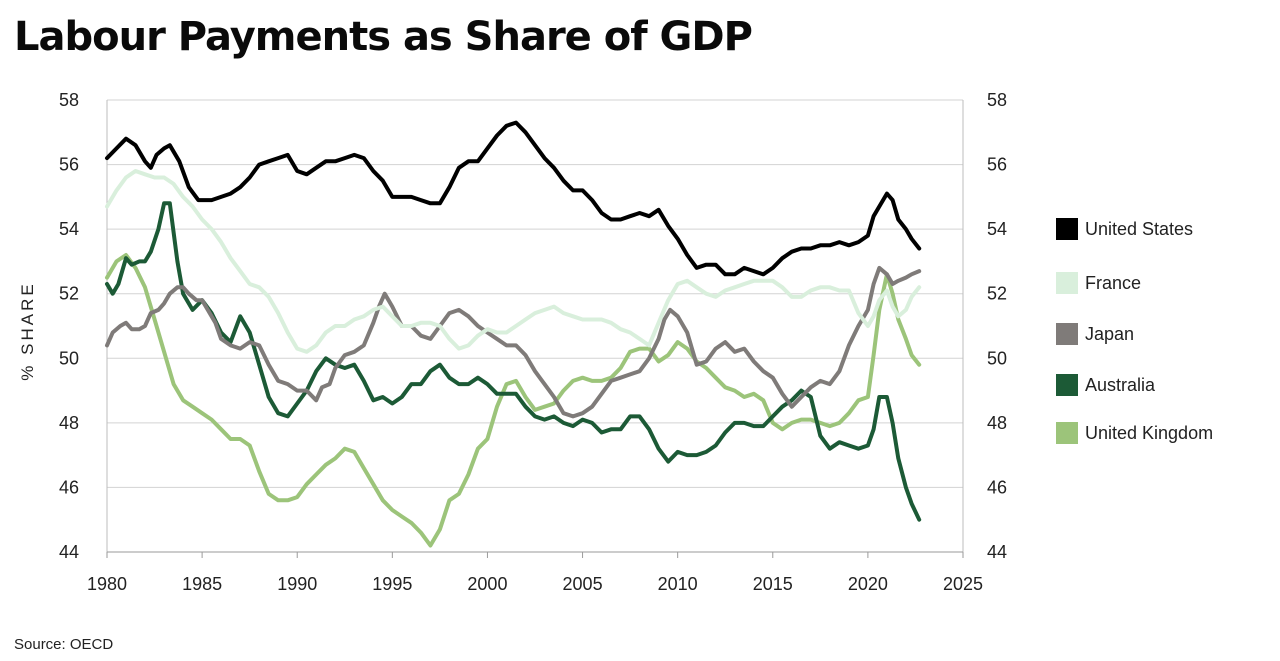 The height and width of the screenshot is (661, 1280). I want to click on legend-label-united-states: United States, so click(1139, 229).